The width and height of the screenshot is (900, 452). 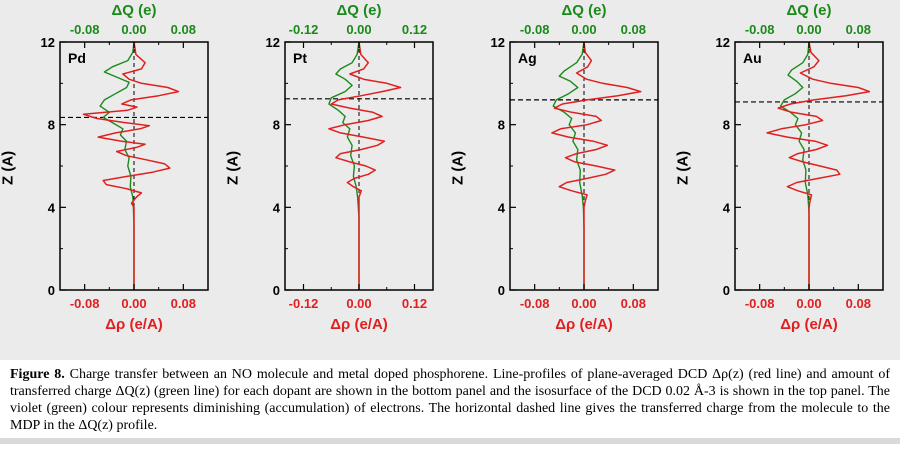 What do you see at coordinates (450, 441) in the screenshot?
I see `bottom-strip` at bounding box center [450, 441].